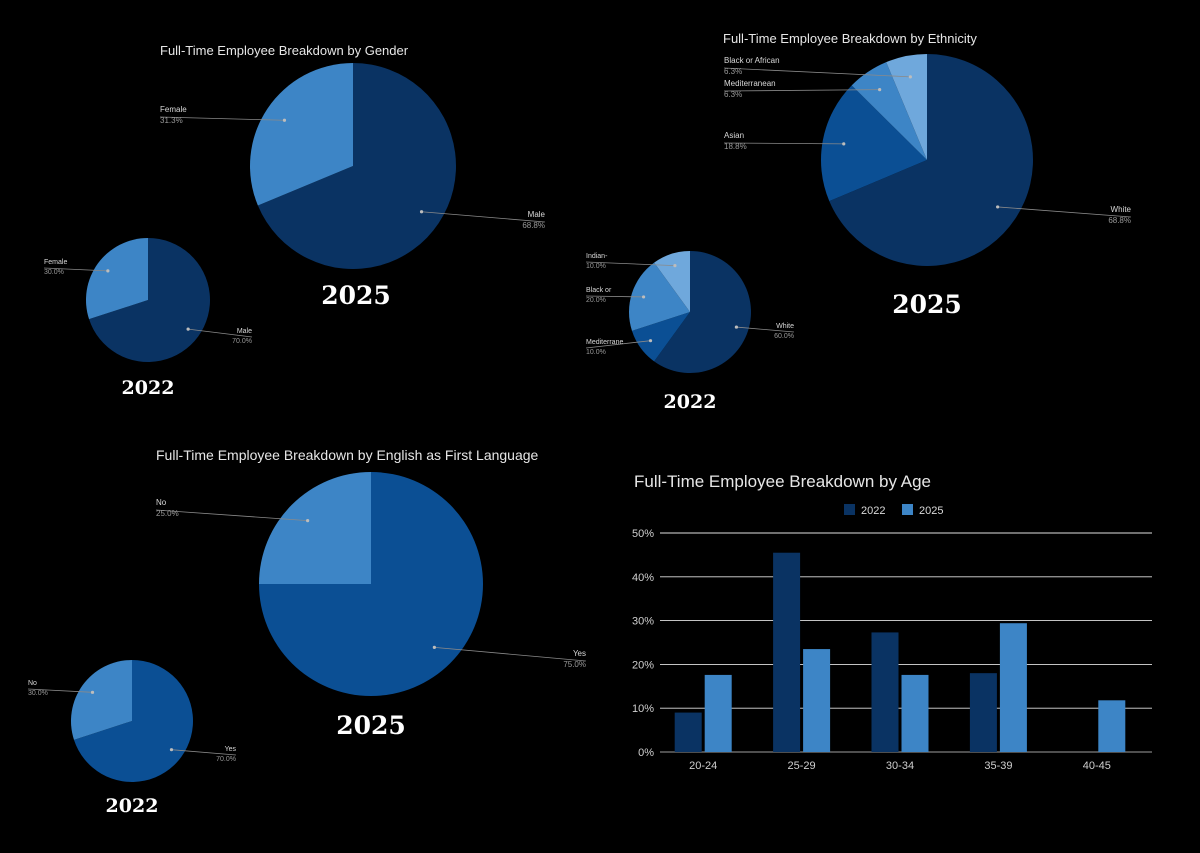 This screenshot has width=1200, height=853. I want to click on y-tick-label-3: 30%, so click(643, 622).